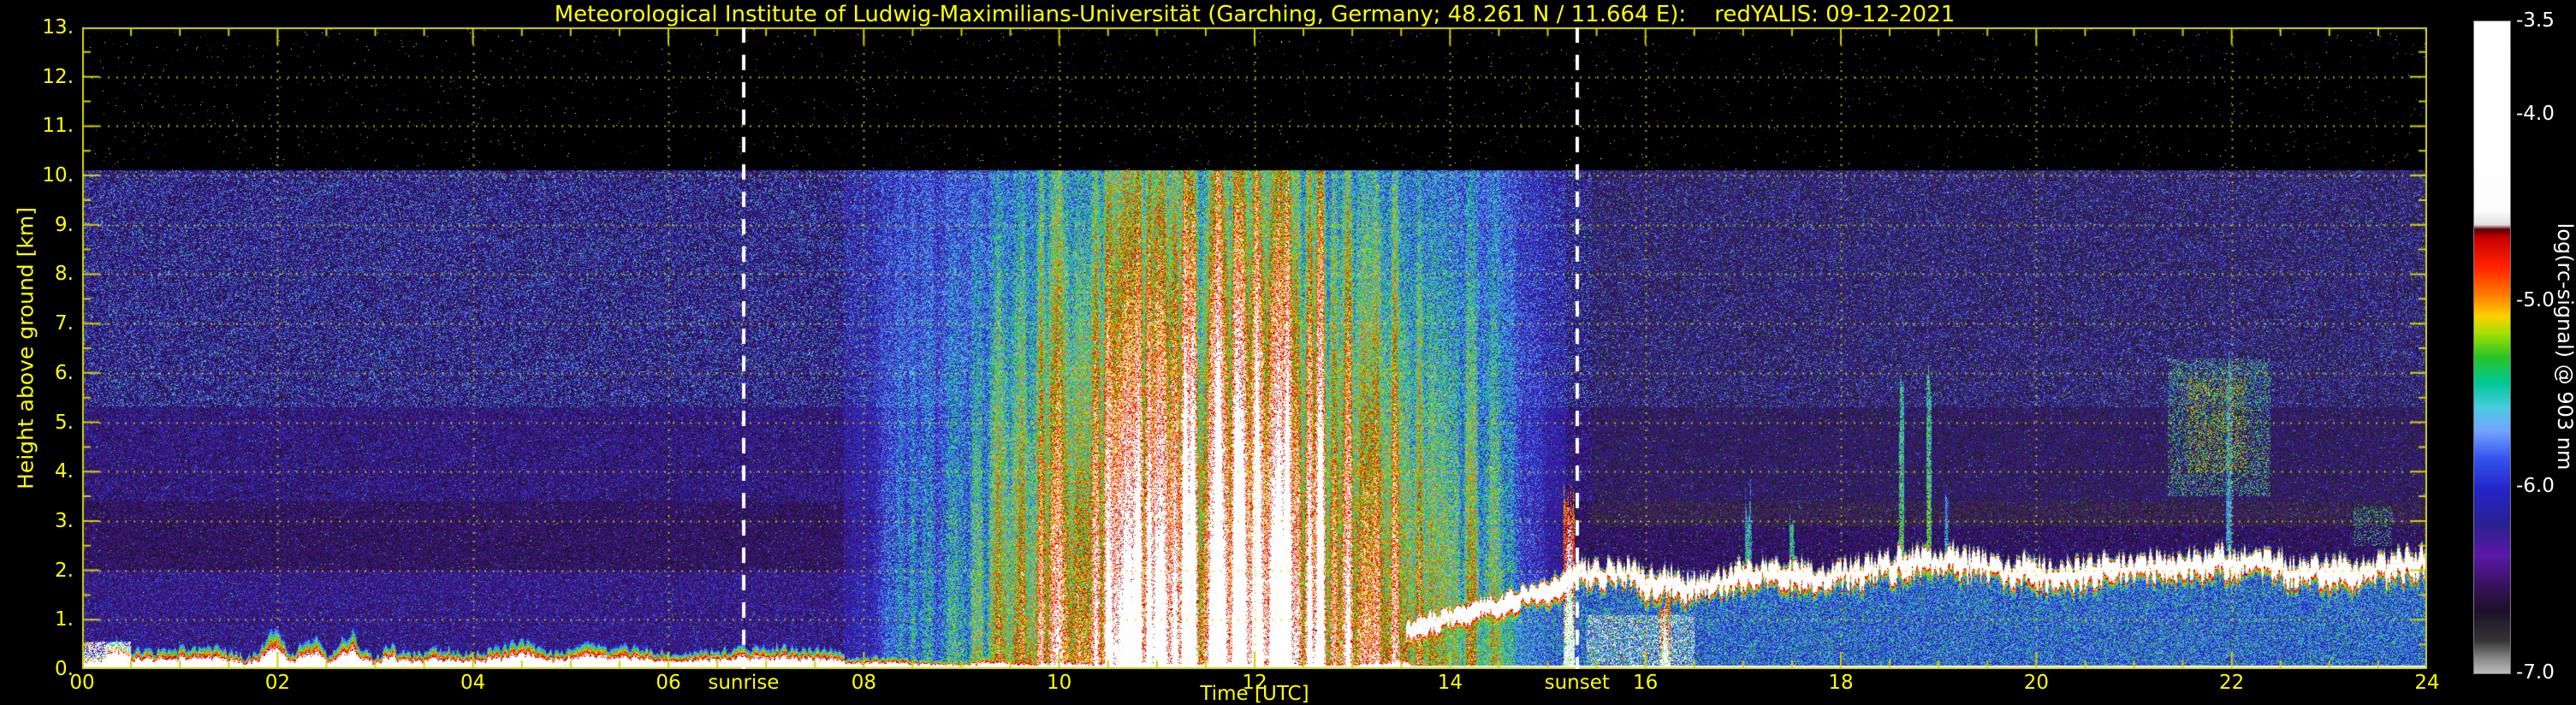 Image resolution: width=2576 pixels, height=705 pixels. What do you see at coordinates (1577, 683) in the screenshot?
I see `sunset-label: sunset` at bounding box center [1577, 683].